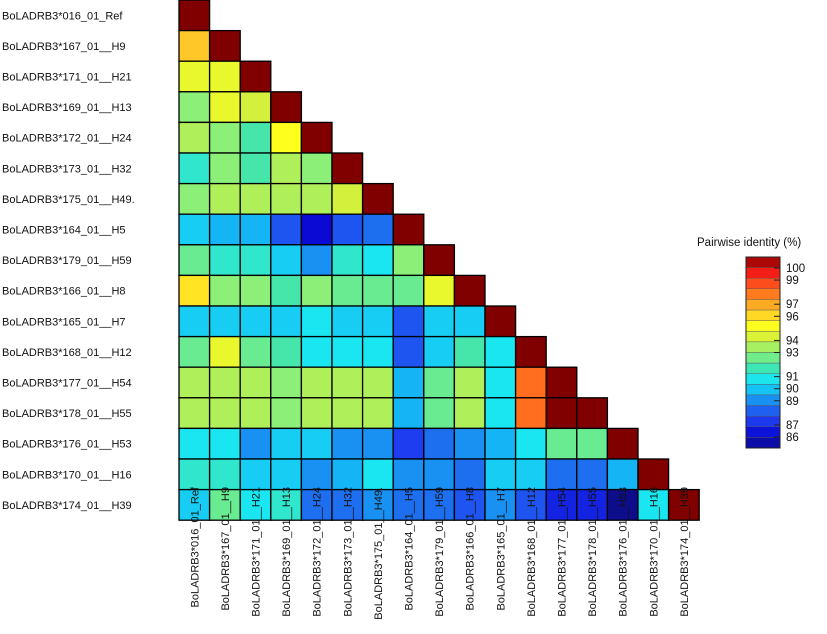  What do you see at coordinates (563, 552) in the screenshot?
I see `column-label: BoLADRB3*177_01__H54` at bounding box center [563, 552].